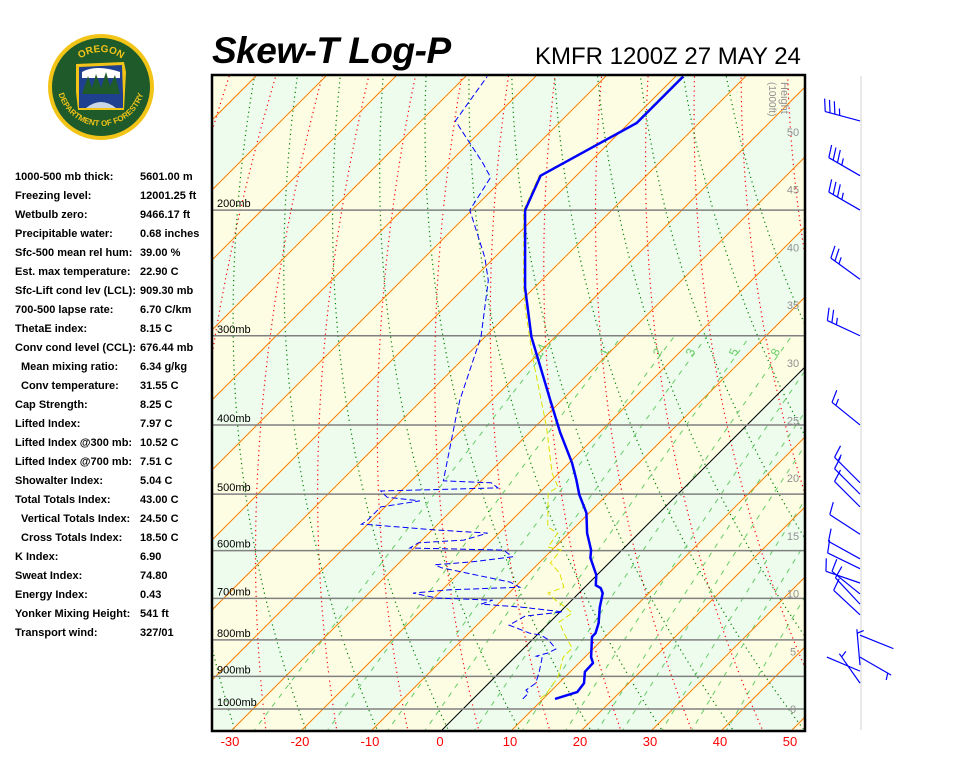 The height and width of the screenshot is (768, 960). I want to click on stat-row: Sfc-Lift cond lev (LCL): 909.30 mb, so click(115, 291).